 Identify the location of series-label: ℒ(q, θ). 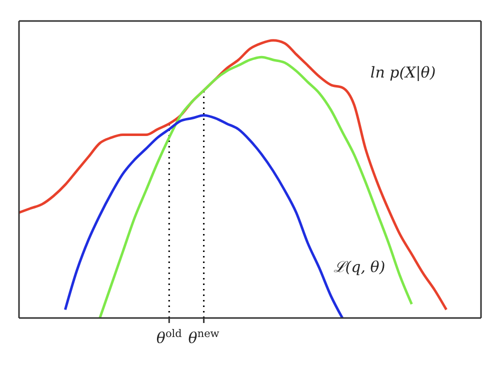
(359, 267).